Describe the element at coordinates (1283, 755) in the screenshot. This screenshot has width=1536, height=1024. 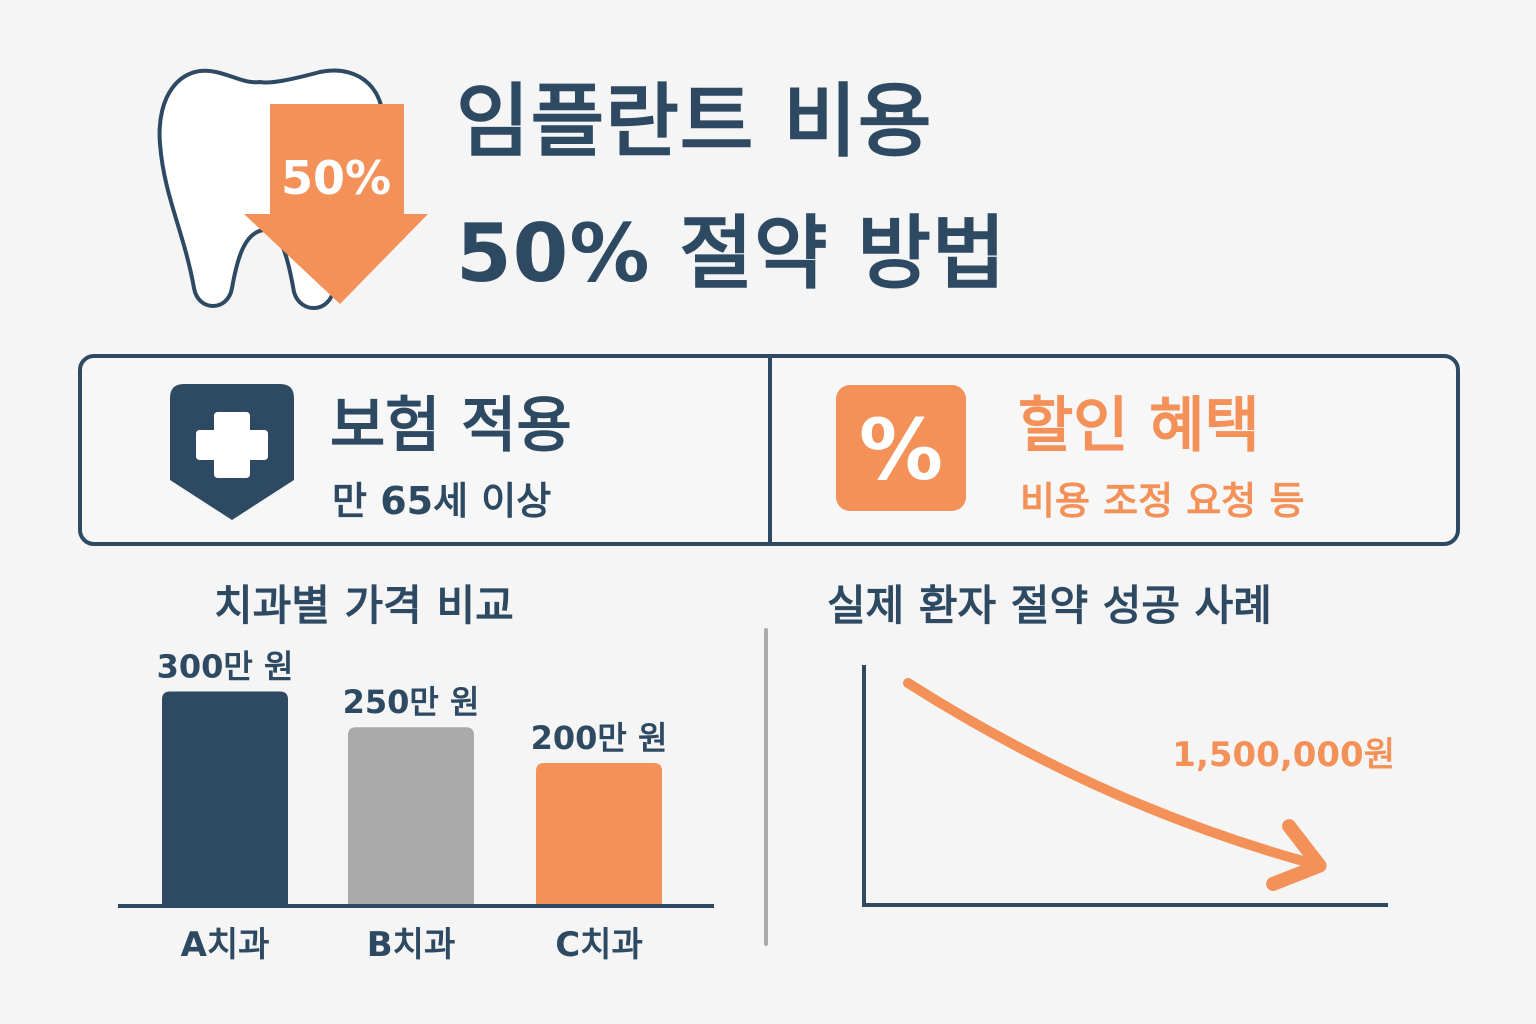
I see `savings-amount-label: 1,500,000원` at that location.